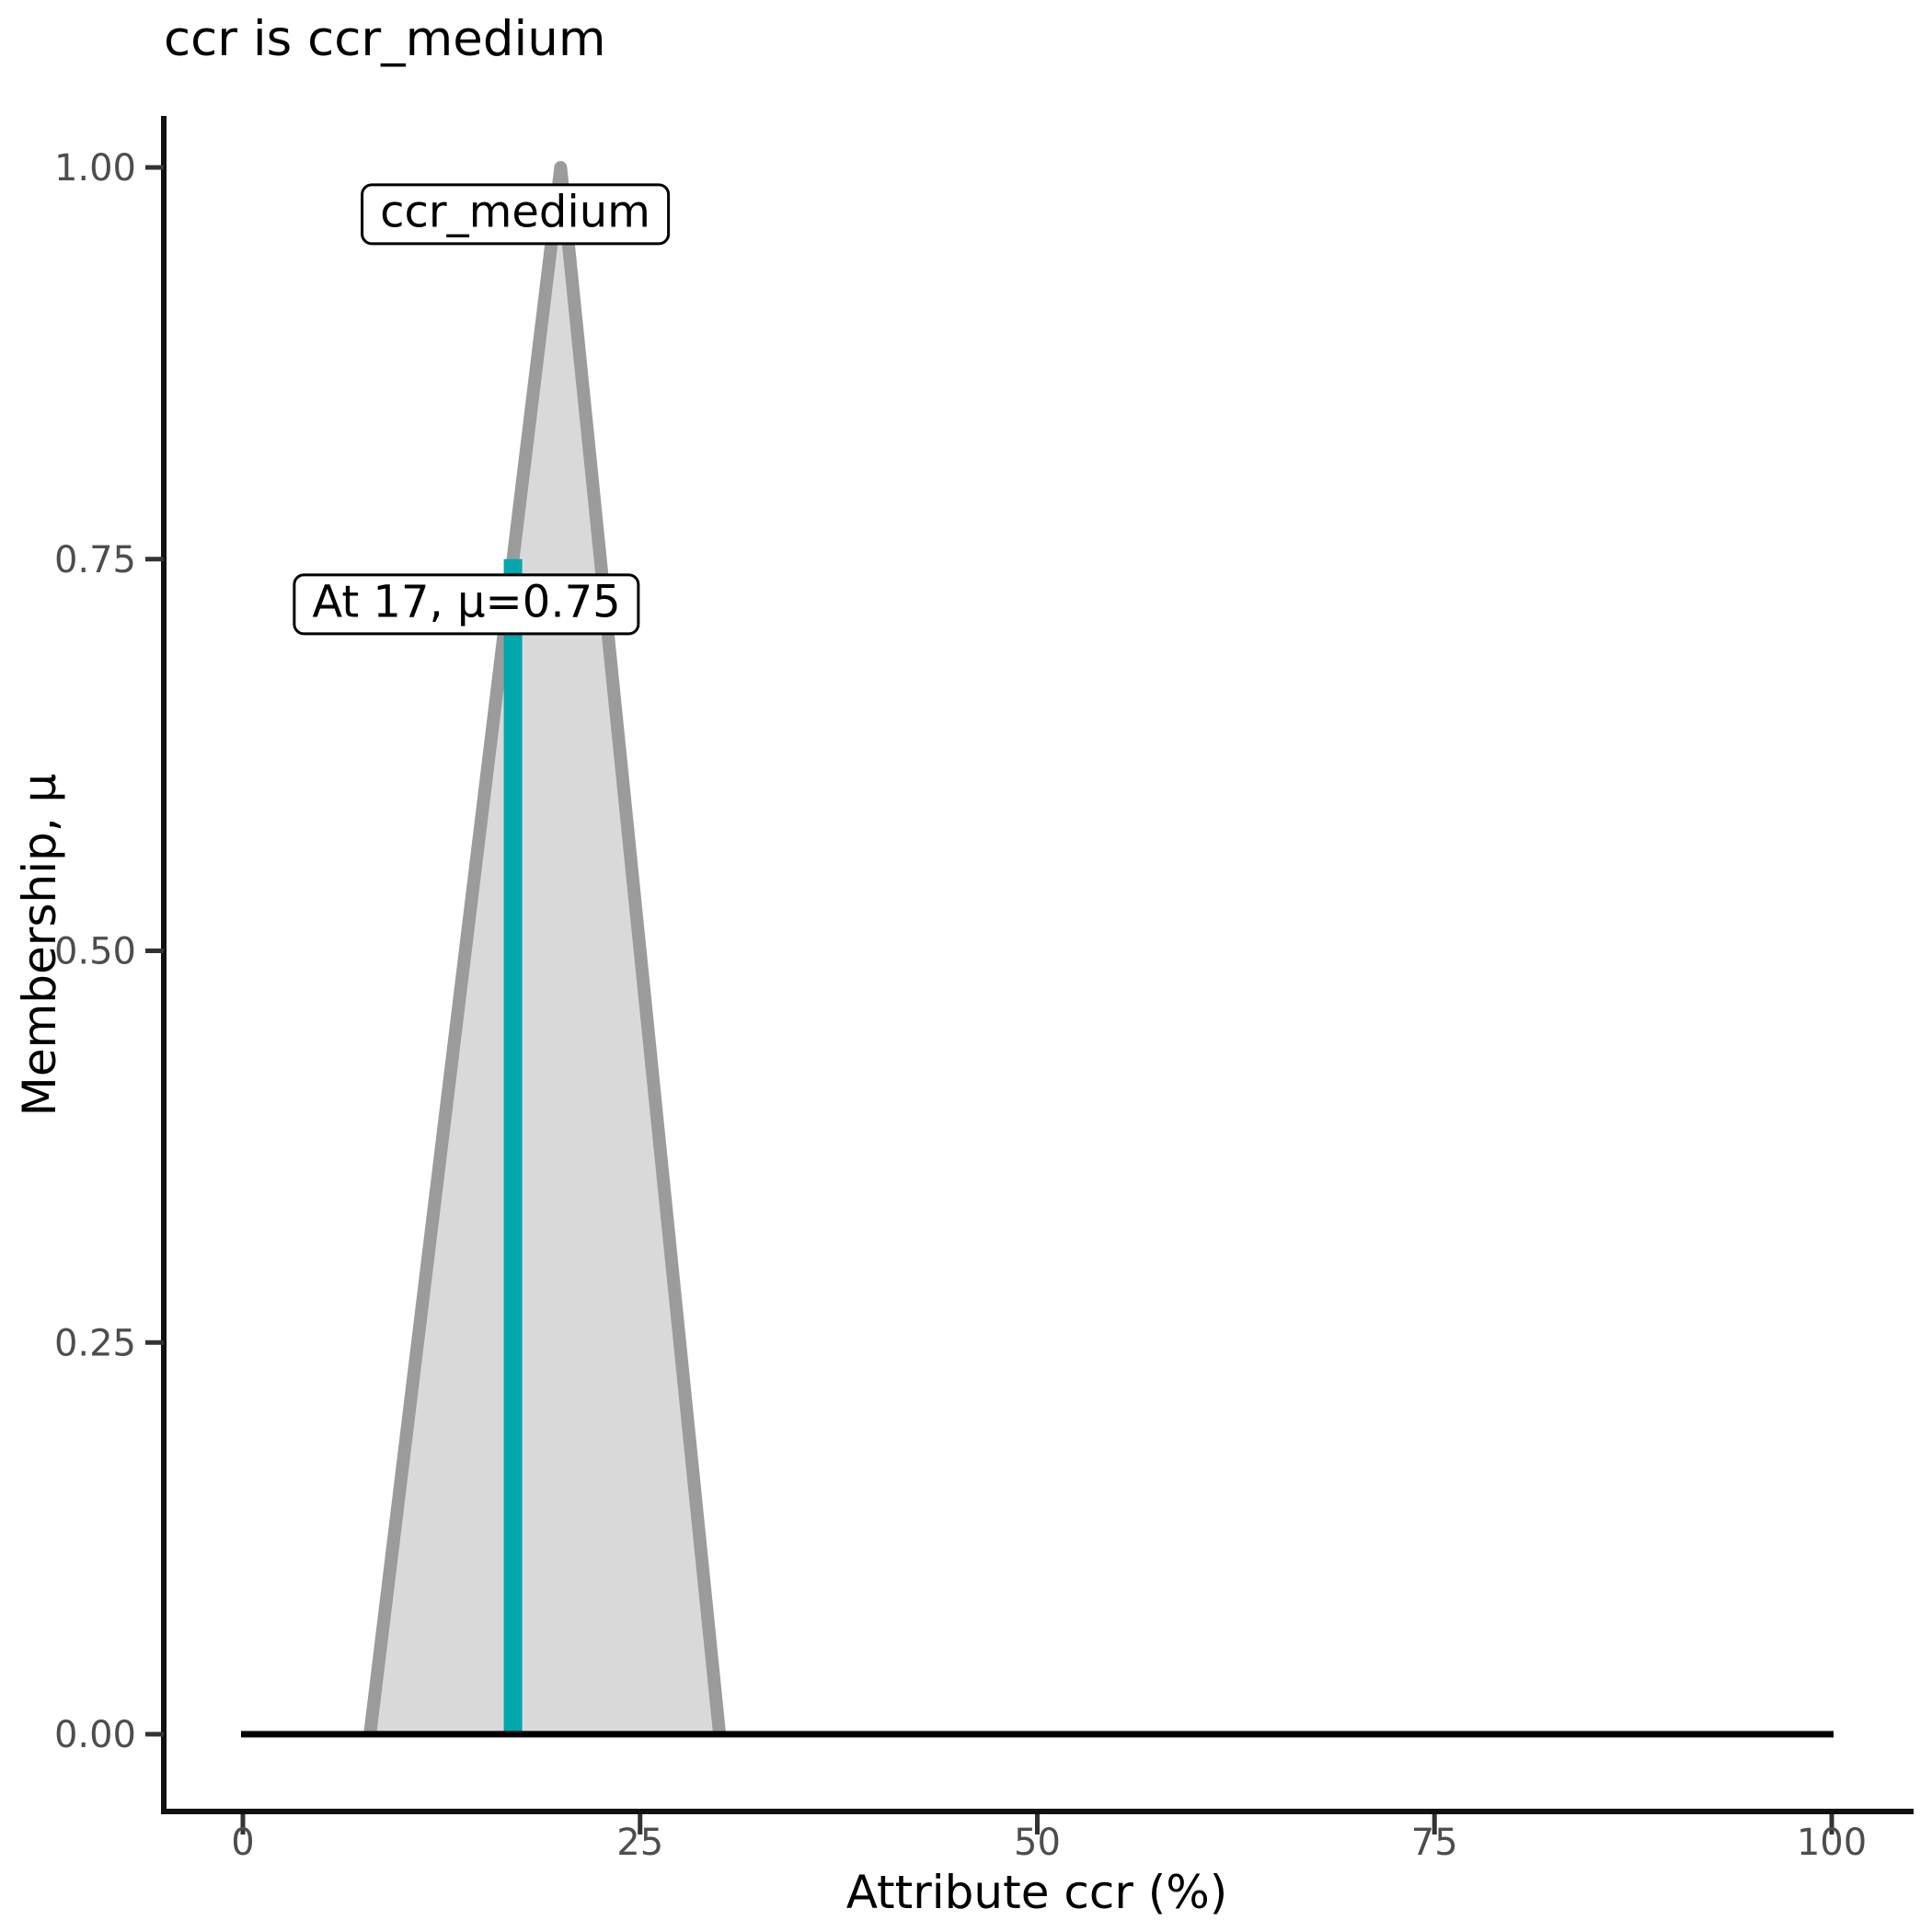  Describe the element at coordinates (95, 1735) in the screenshot. I see `y-tick-label: 0.00` at that location.